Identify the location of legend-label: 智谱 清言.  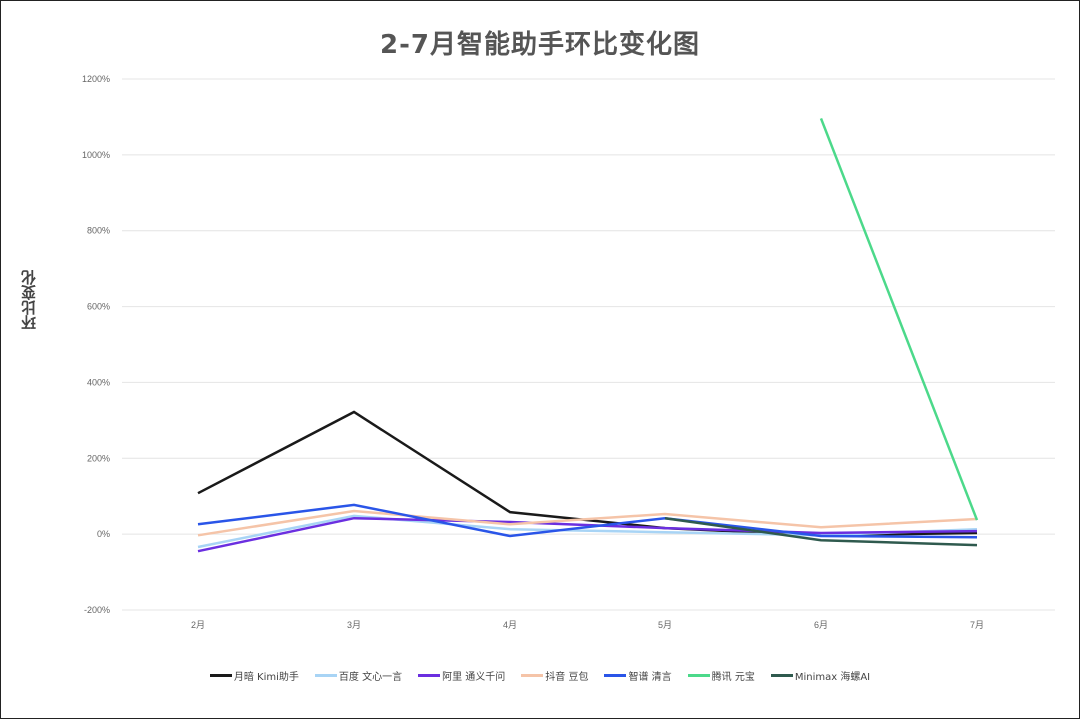
(650, 677).